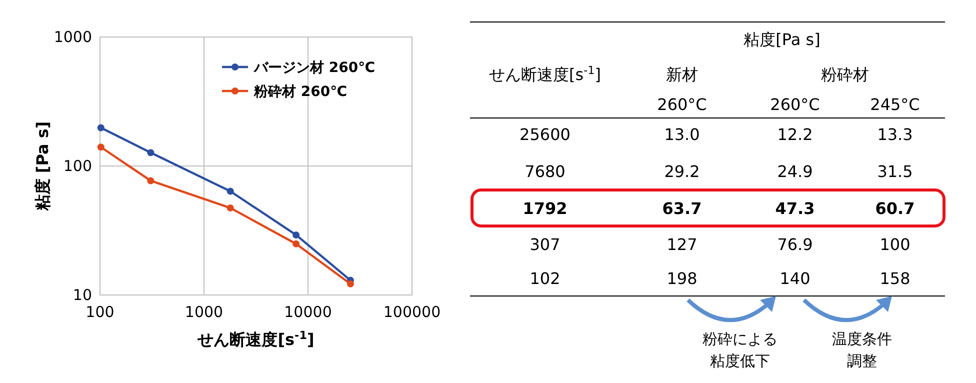 This screenshot has height=383, width=976. Describe the element at coordinates (82, 295) in the screenshot. I see `y-tick-label: 10` at that location.